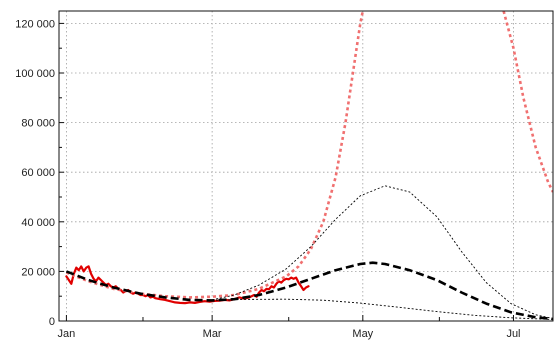 The image size is (554, 345). What do you see at coordinates (35, 74) in the screenshot?
I see `y-tick-label: 100 000` at bounding box center [35, 74].